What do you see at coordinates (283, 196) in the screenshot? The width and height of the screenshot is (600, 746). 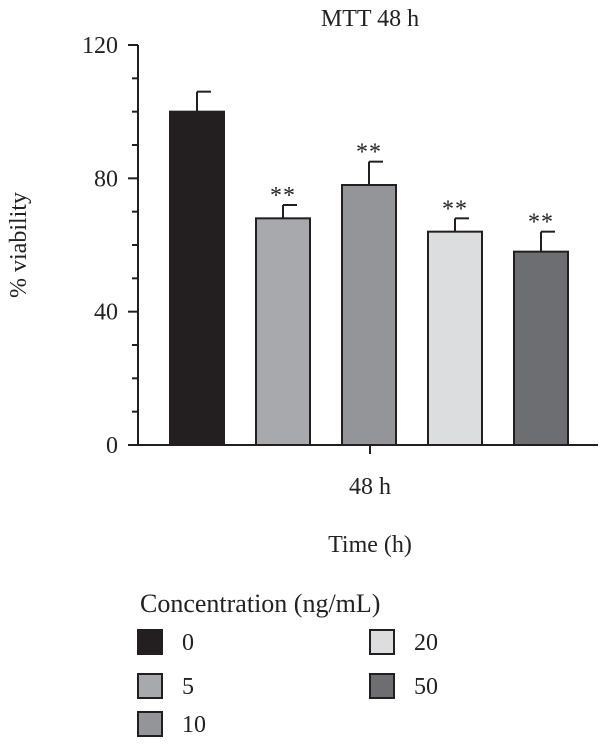 I see `significance-5: **` at bounding box center [283, 196].